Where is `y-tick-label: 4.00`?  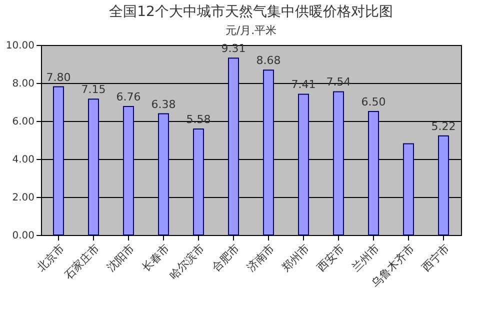 y-tick-label: 4.00 is located at coordinates (23, 160).